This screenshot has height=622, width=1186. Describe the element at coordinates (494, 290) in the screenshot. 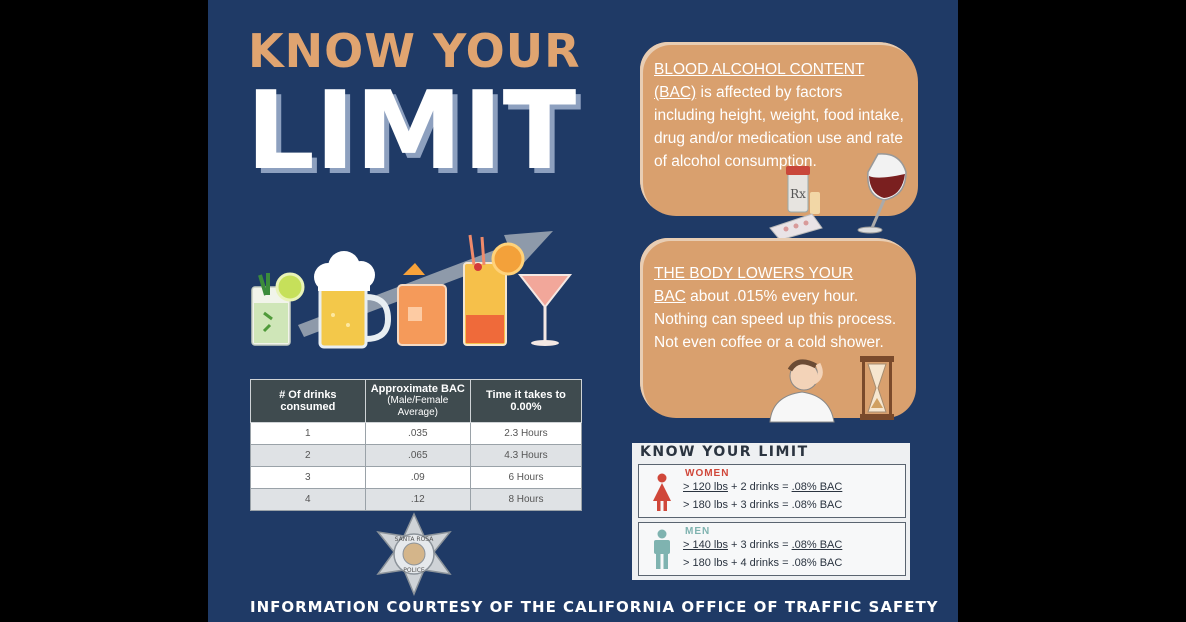

I see `sunrise-cocktail-icon` at that location.